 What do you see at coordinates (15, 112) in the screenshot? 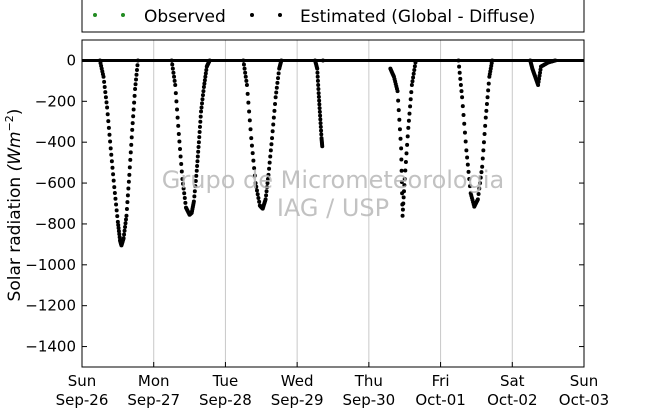
I see `y-axis-label-close: )` at bounding box center [15, 112].